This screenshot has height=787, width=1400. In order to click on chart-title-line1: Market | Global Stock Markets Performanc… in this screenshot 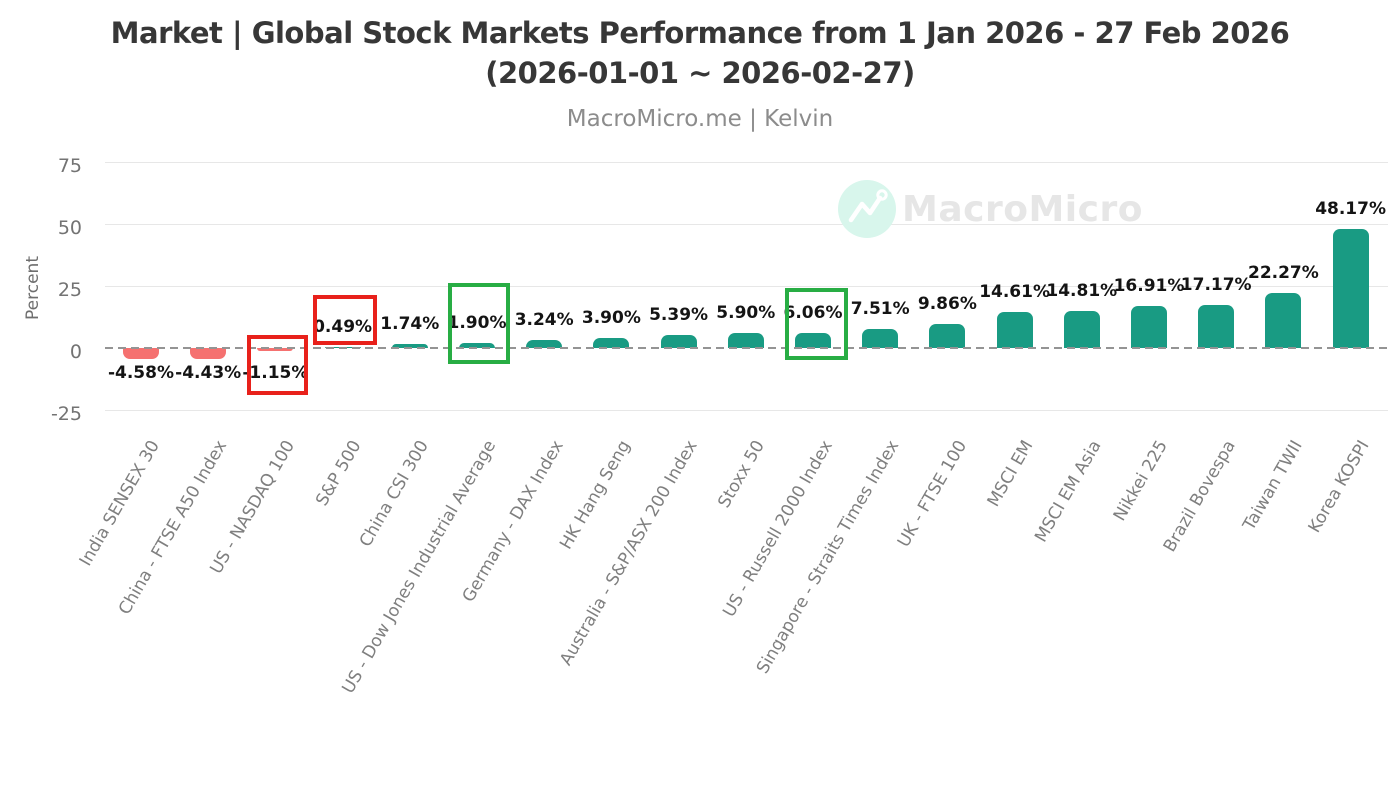, I will do `click(700, 33)`.